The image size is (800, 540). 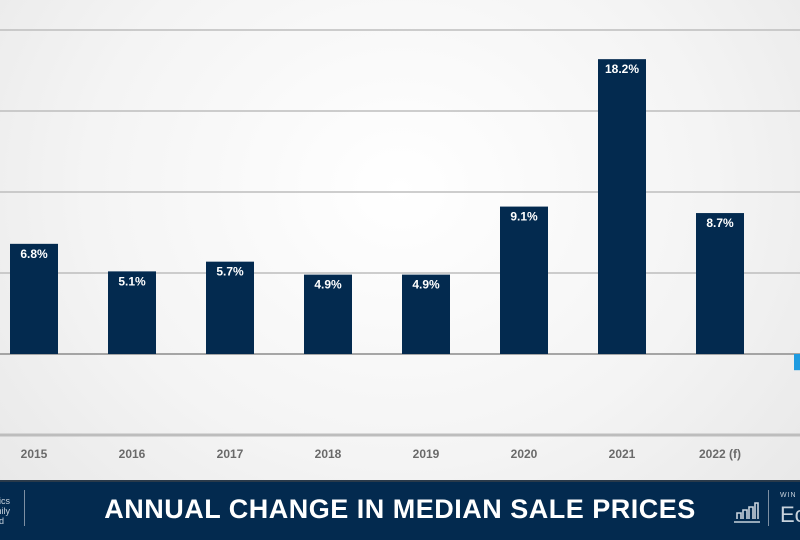 I want to click on right-logo-small: WIN, so click(x=788, y=495).